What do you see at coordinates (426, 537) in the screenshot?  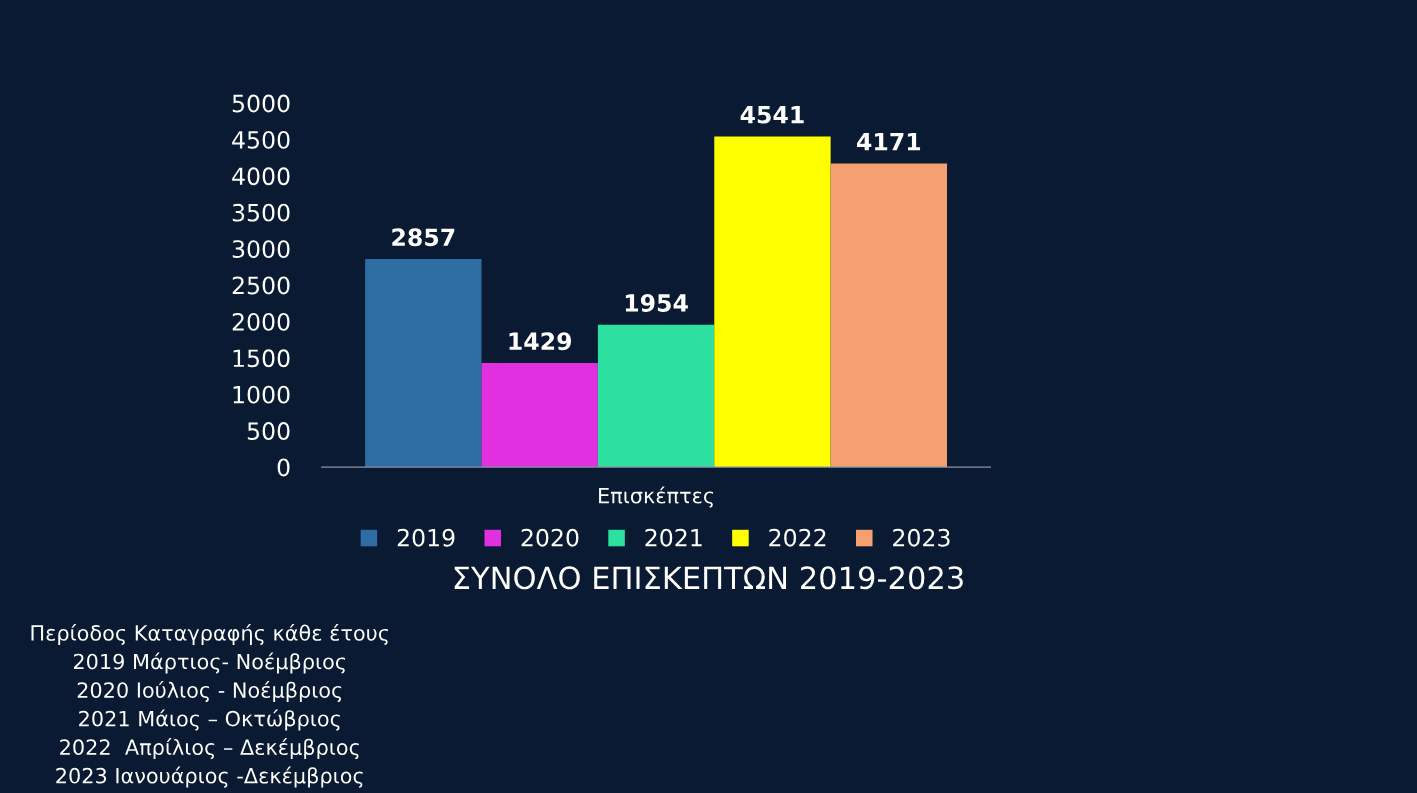 I see `legend-label: 2019` at bounding box center [426, 537].